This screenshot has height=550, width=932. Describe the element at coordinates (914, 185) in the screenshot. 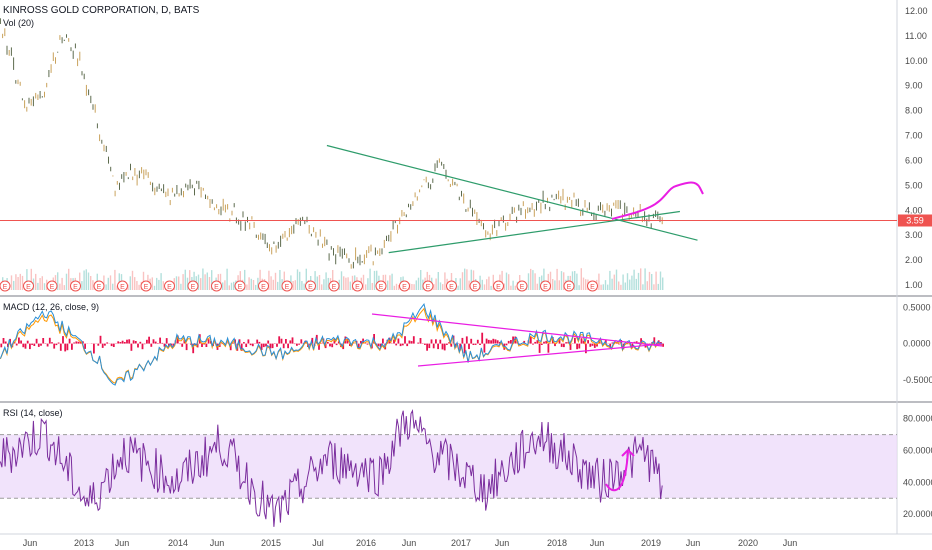

I see `price-tick: 5.00` at that location.